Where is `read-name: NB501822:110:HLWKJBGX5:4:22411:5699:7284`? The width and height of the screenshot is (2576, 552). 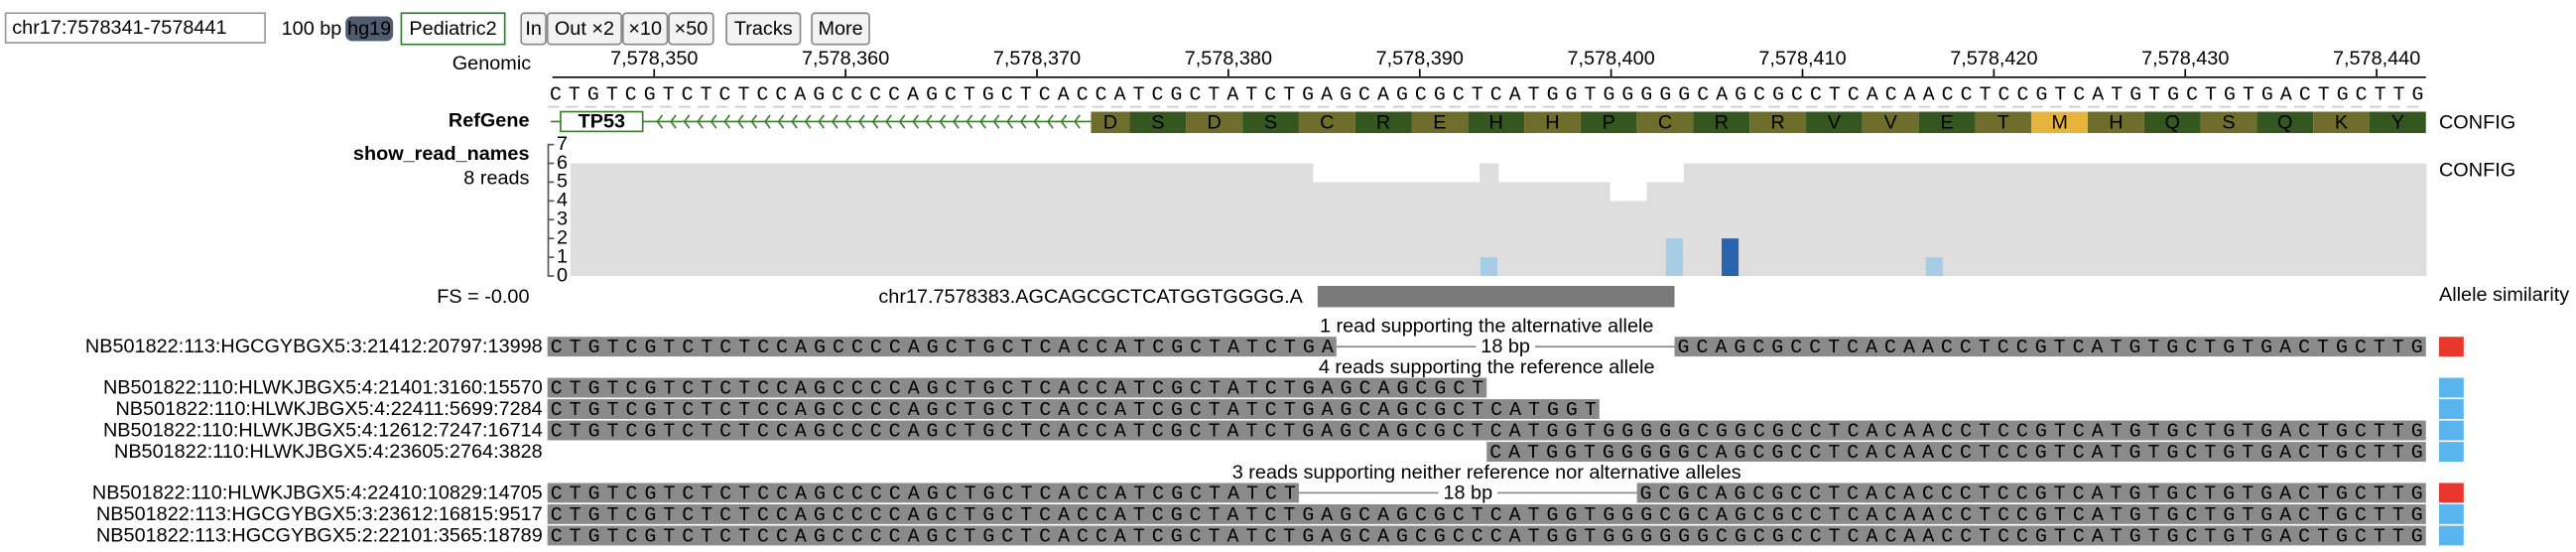 read-name: NB501822:110:HLWKJBGX5:4:22411:5699:7284 is located at coordinates (329, 409).